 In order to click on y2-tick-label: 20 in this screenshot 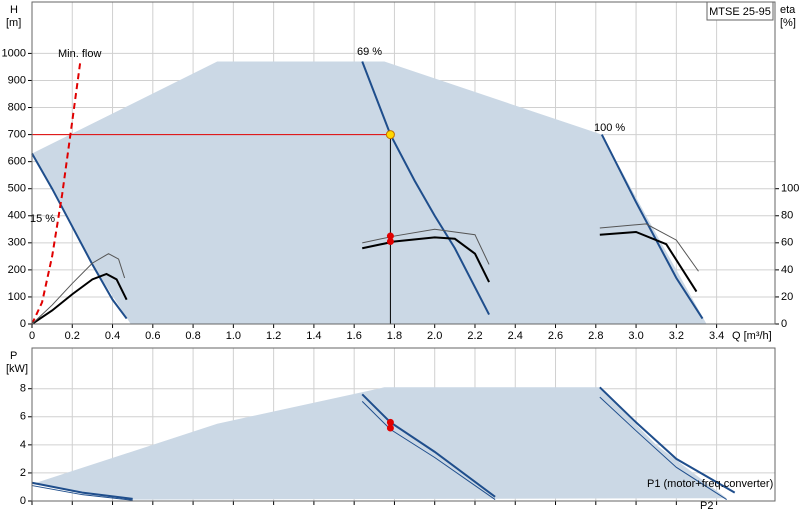, I will do `click(787, 297)`.